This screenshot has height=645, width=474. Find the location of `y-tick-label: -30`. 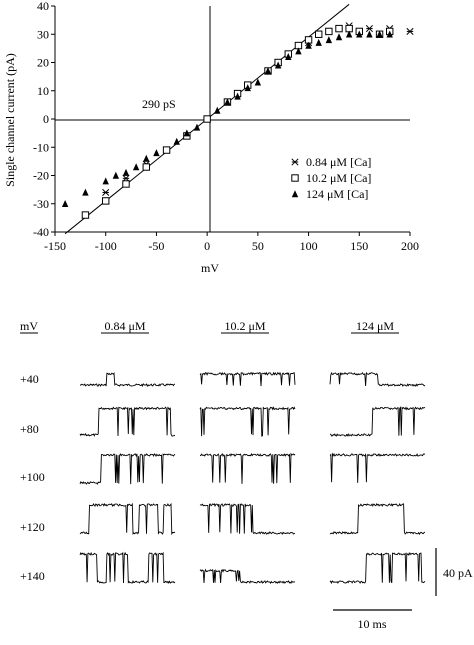

y-tick-label: -30 is located at coordinates (41, 204).